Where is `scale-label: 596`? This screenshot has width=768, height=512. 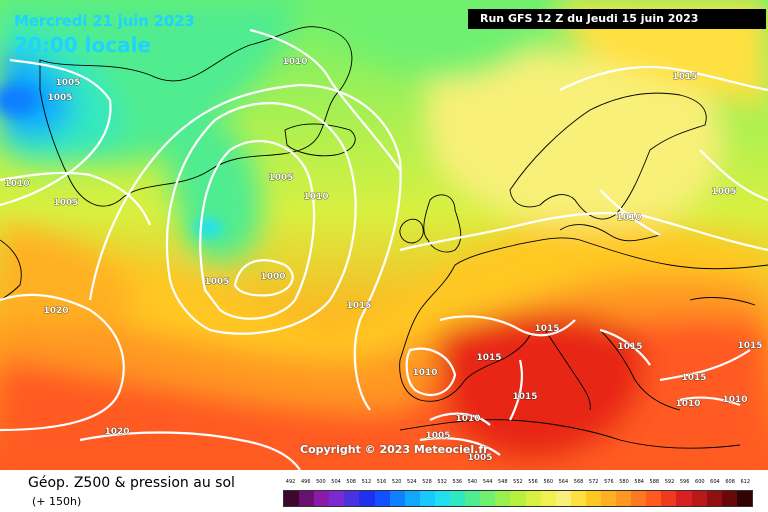 scale-label: 596 is located at coordinates (684, 482).